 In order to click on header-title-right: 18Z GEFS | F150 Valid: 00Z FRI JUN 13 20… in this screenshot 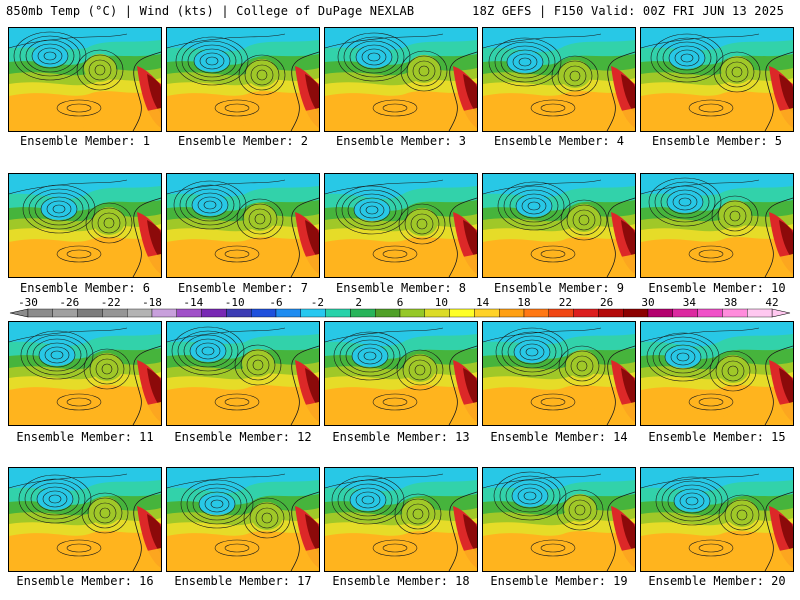, I will do `click(628, 11)`.